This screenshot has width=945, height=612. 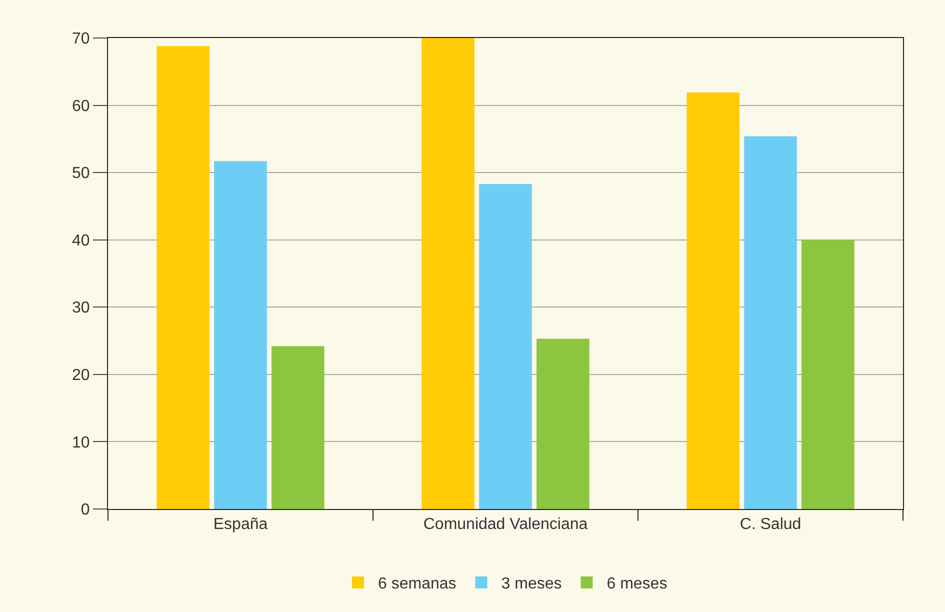 What do you see at coordinates (81, 241) in the screenshot?
I see `y-tick-label: 40` at bounding box center [81, 241].